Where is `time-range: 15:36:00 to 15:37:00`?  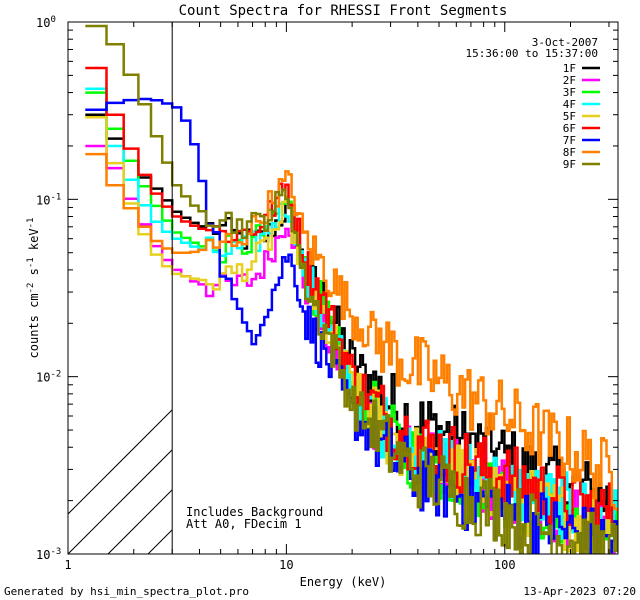 time-range: 15:36:00 to 15:37:00 is located at coordinates (532, 53).